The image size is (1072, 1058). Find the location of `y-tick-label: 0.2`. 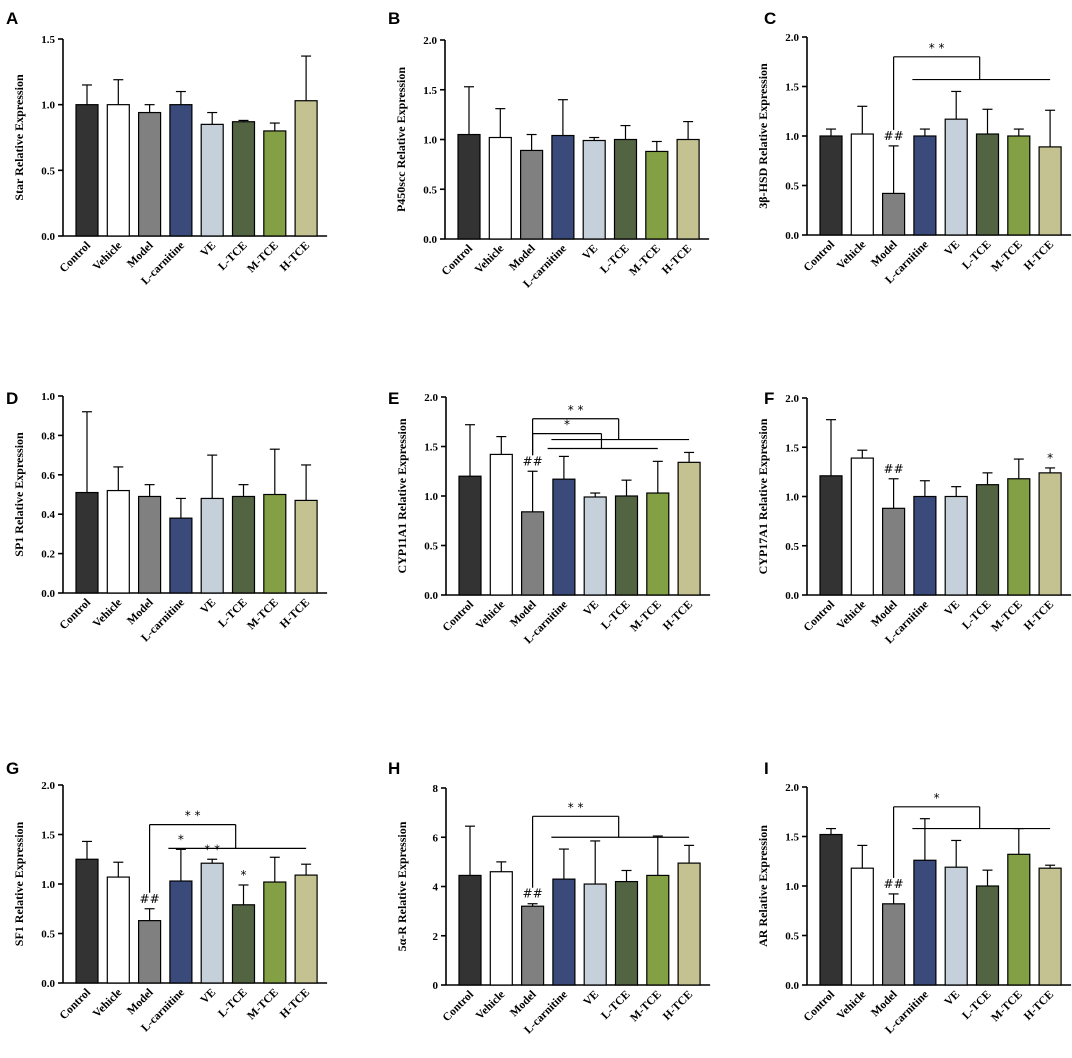

y-tick-label: 0.2 is located at coordinates (48, 555).